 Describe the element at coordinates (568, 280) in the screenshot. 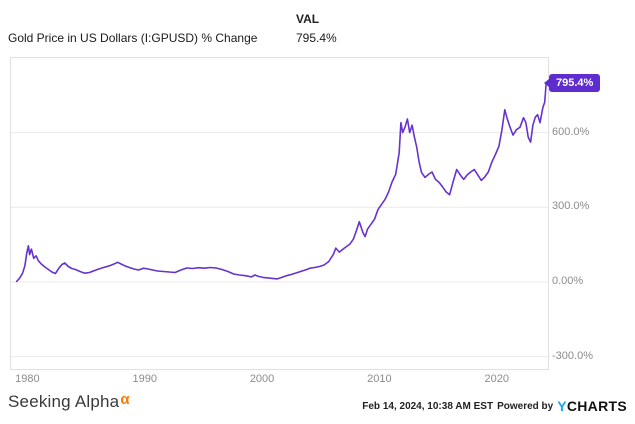

I see `y-tick-label: 0.00%` at that location.